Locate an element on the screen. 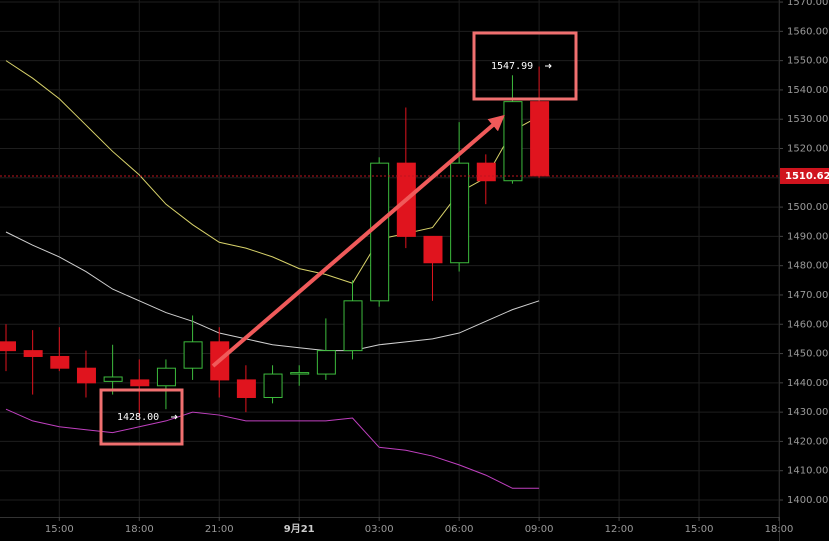 The width and height of the screenshot is (829, 541). y-tick-label: 1450.00 is located at coordinates (807, 354).